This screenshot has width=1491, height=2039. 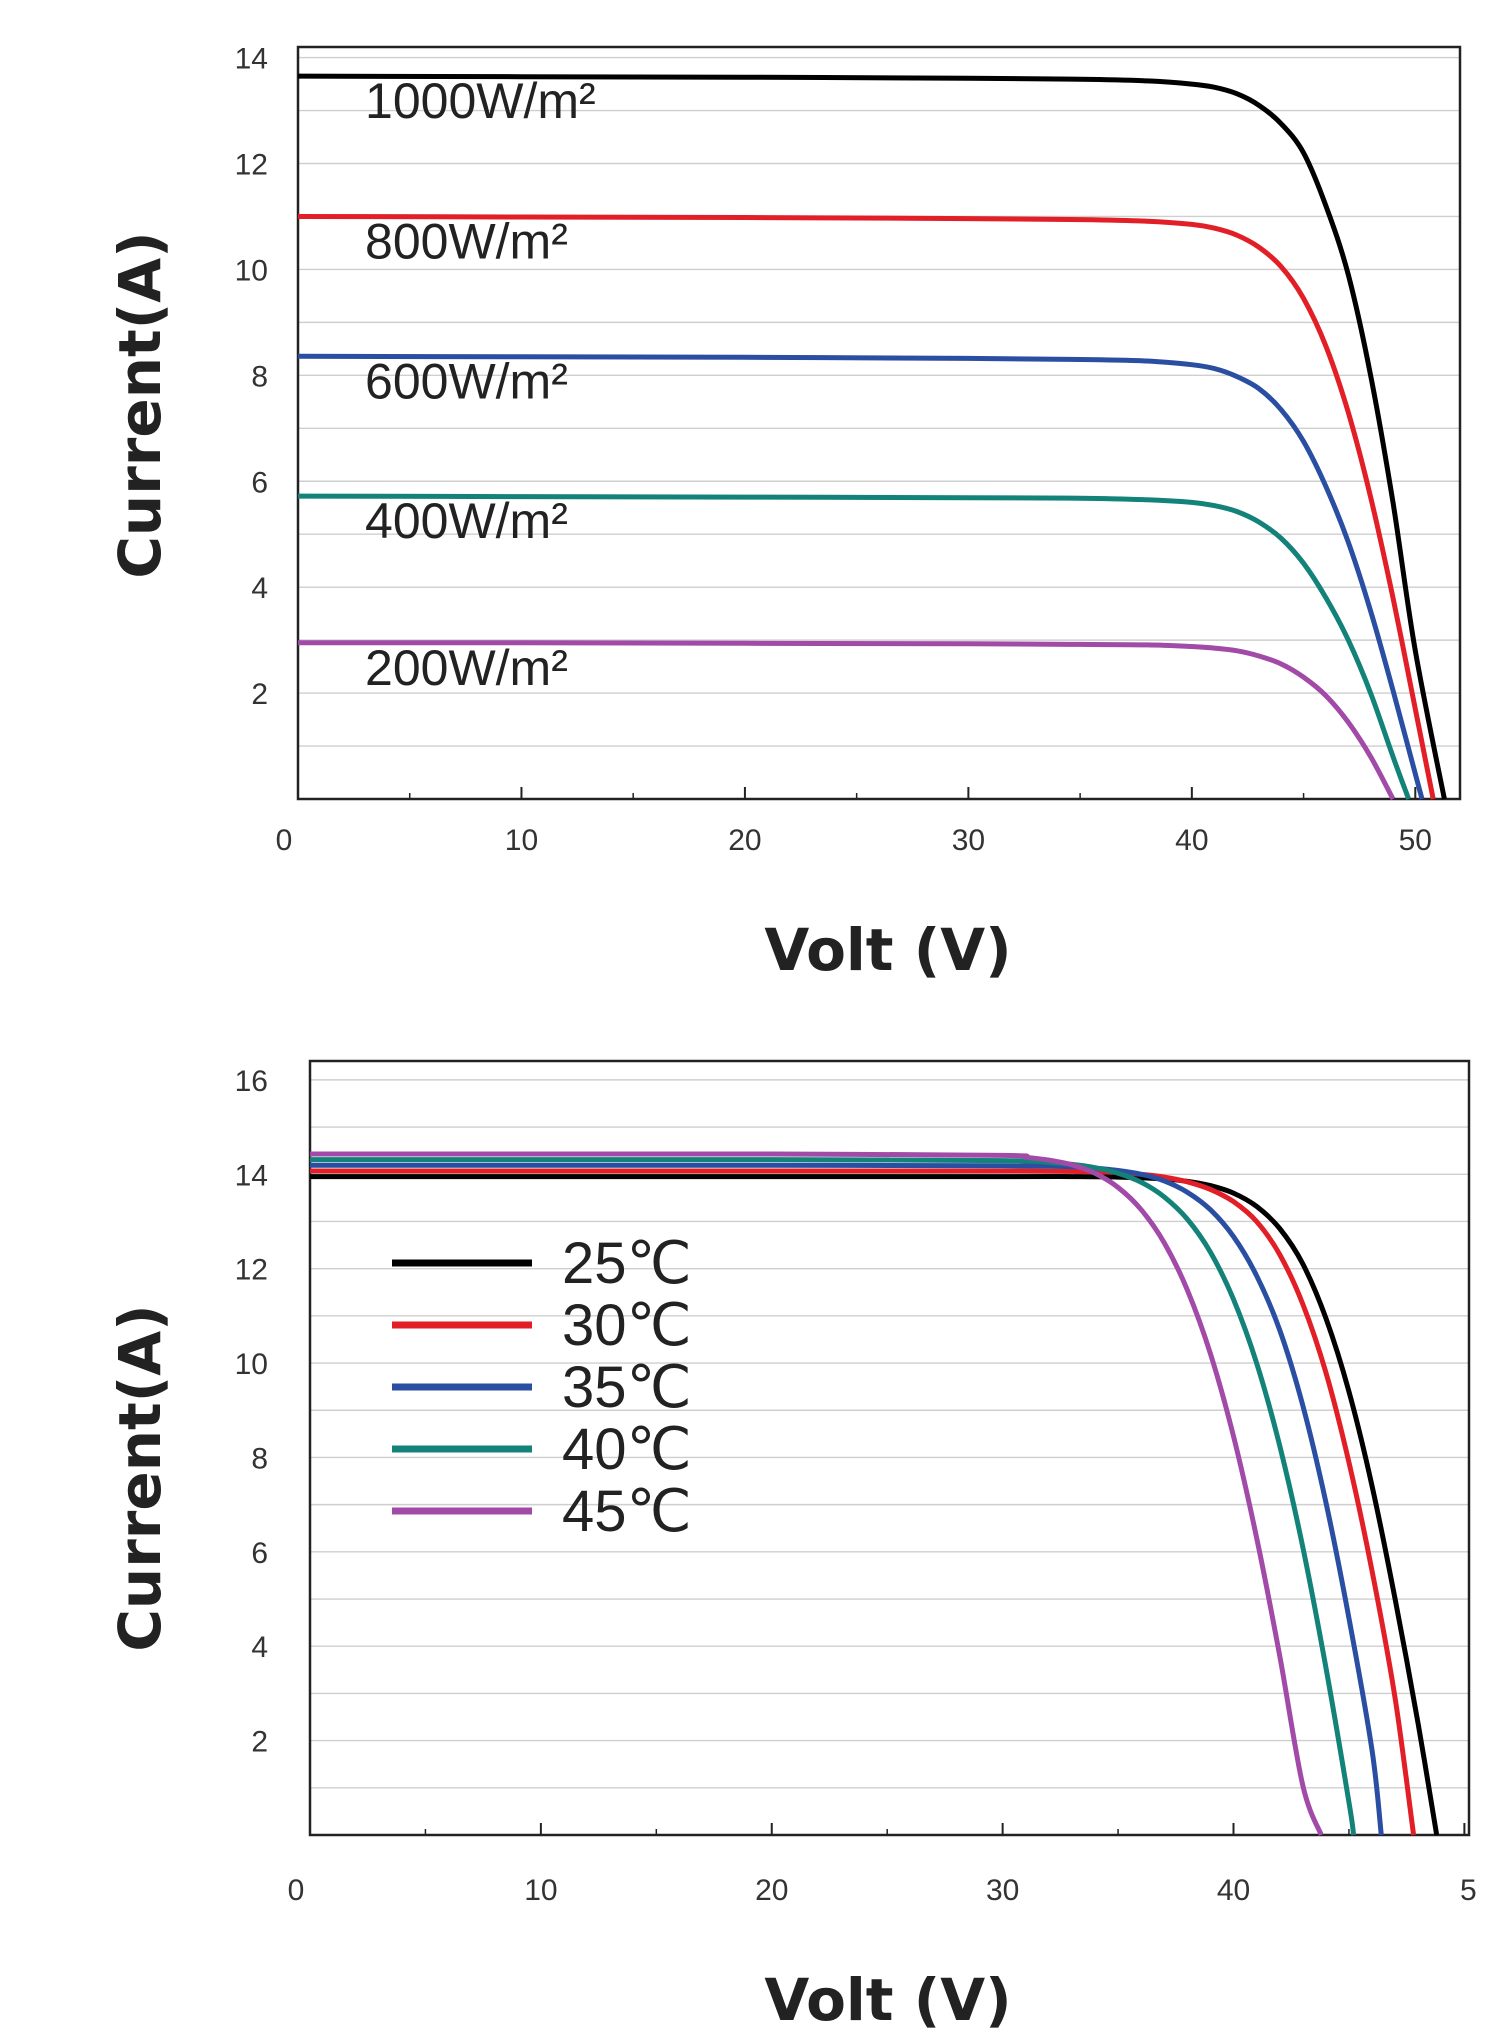 What do you see at coordinates (542, 1387) in the screenshot?
I see `chart-temperature-legend: 25℃30℃35℃40℃45℃` at bounding box center [542, 1387].